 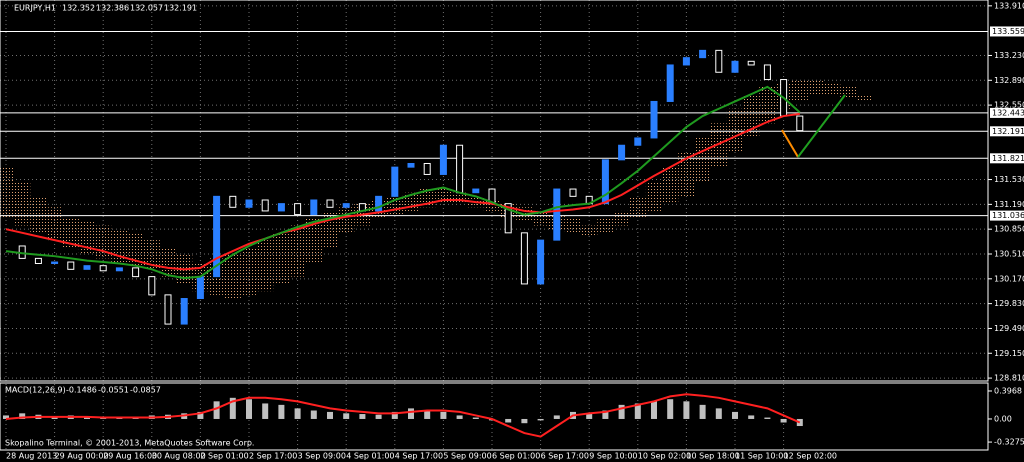 I want to click on level-label: 132.443, so click(x=1008, y=112).